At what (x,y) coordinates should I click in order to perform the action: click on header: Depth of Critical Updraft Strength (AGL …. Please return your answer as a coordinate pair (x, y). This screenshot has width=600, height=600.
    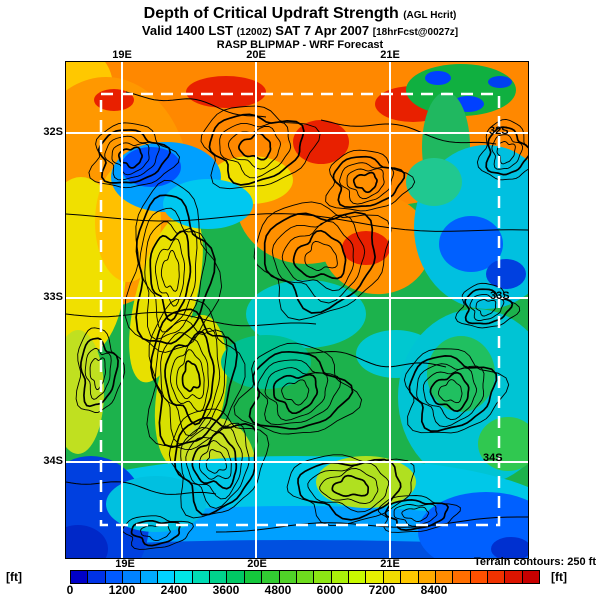
    Looking at the image, I should click on (300, 28).